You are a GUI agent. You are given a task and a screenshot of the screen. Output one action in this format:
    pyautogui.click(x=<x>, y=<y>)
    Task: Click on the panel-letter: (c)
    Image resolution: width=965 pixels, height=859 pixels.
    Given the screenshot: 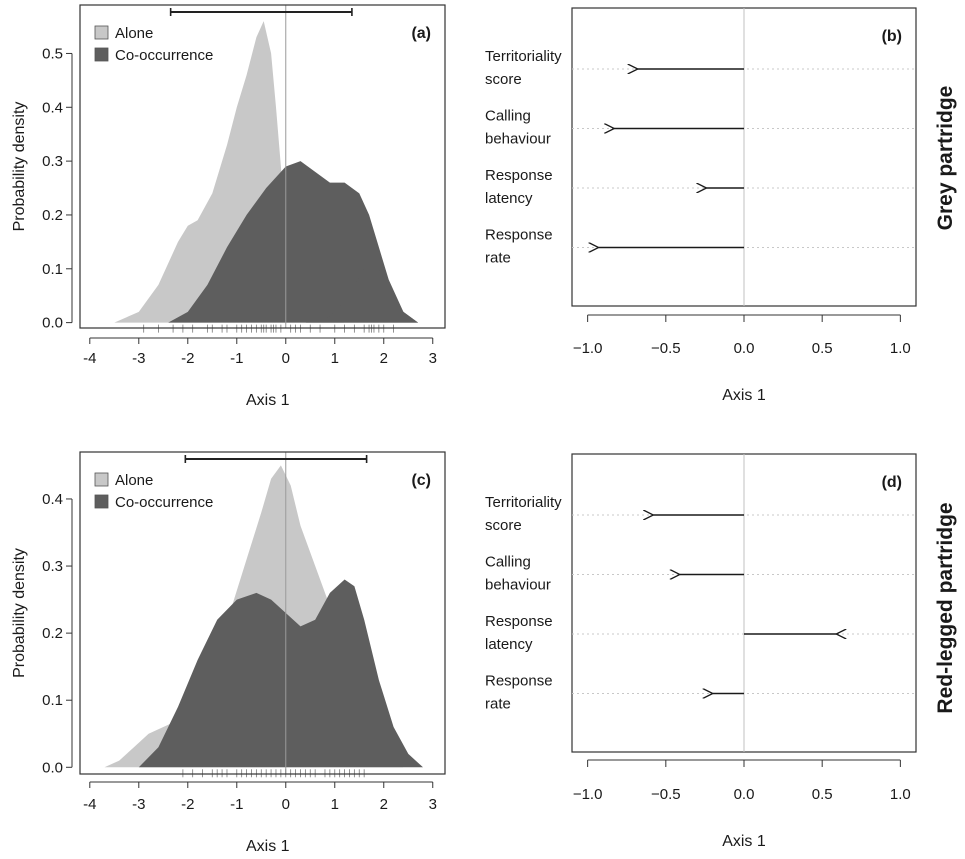 What is the action you would take?
    pyautogui.click(x=421, y=480)
    